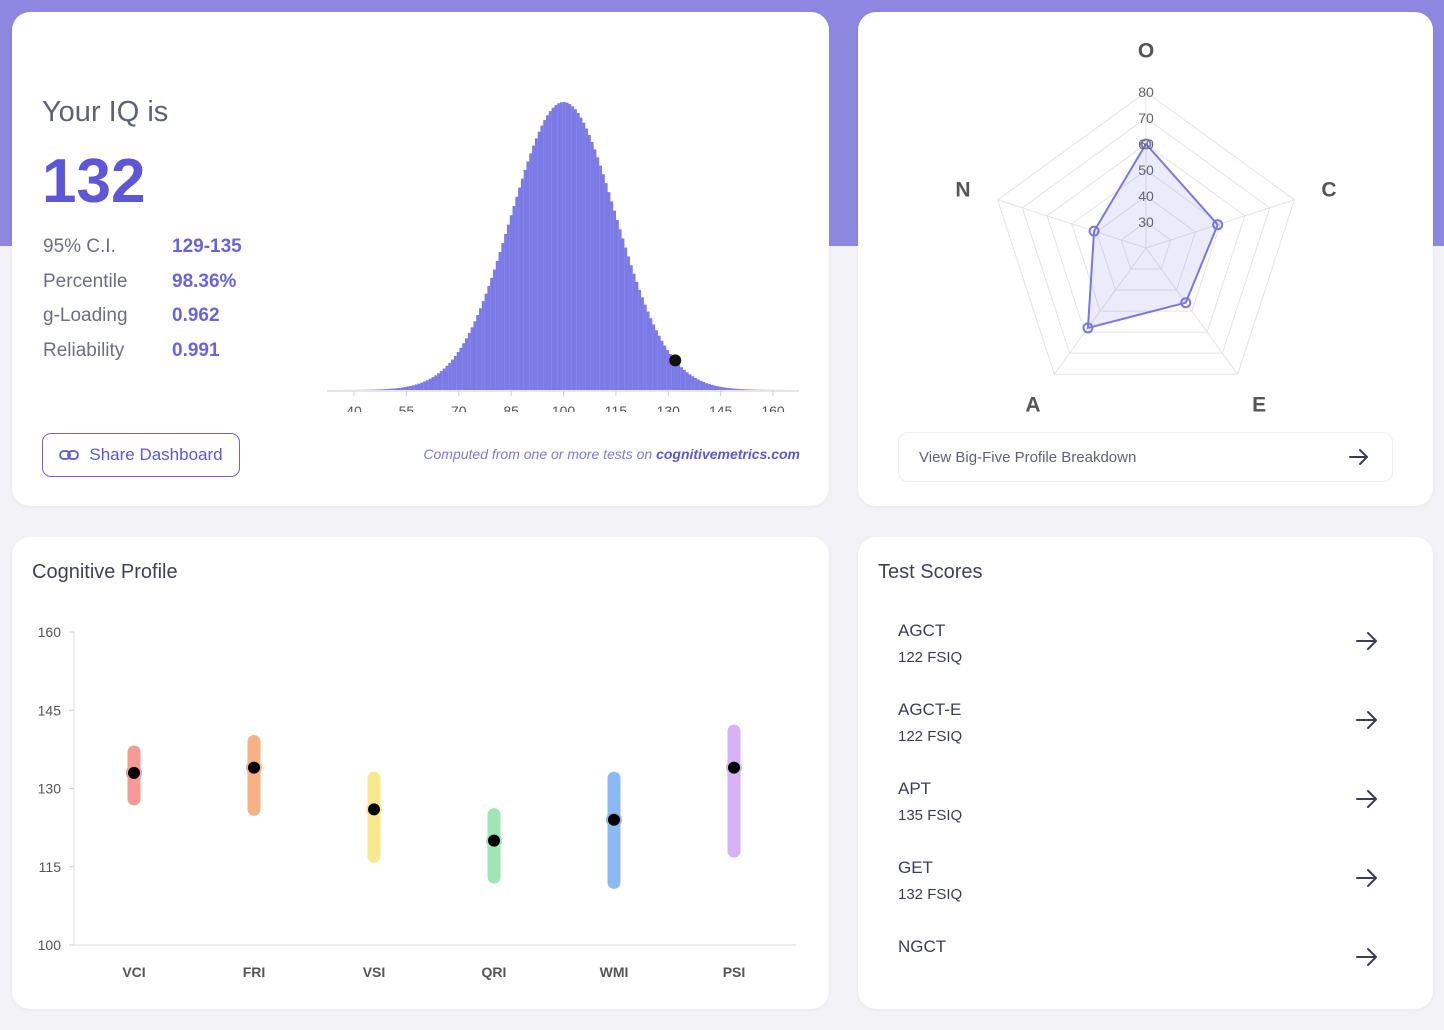 This screenshot has height=1030, width=1444. What do you see at coordinates (142, 247) in the screenshot?
I see `stat-ci: 95% C.I. 129-135` at bounding box center [142, 247].